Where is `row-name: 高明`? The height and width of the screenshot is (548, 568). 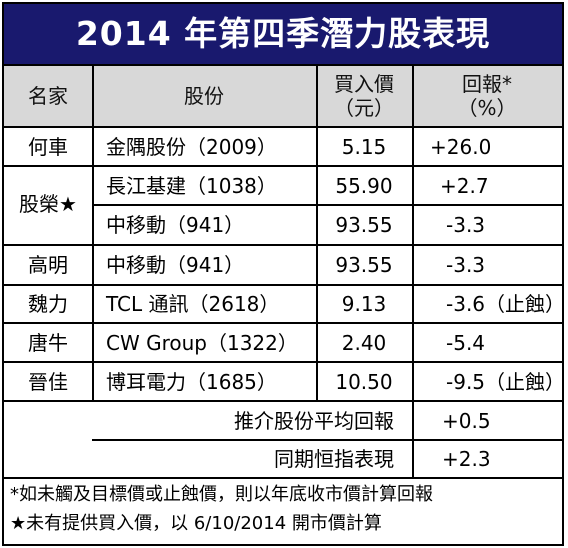 row-name: 高明 is located at coordinates (48, 265).